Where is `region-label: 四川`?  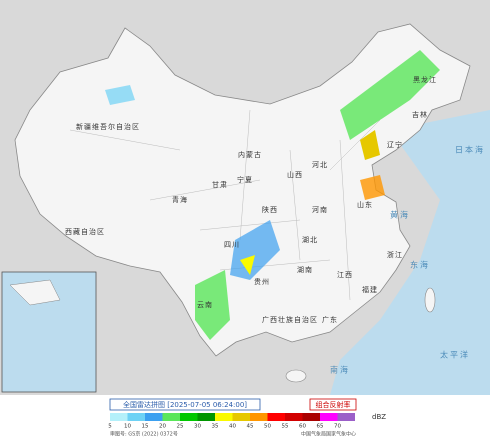 region-label: 四川 is located at coordinates (232, 245).